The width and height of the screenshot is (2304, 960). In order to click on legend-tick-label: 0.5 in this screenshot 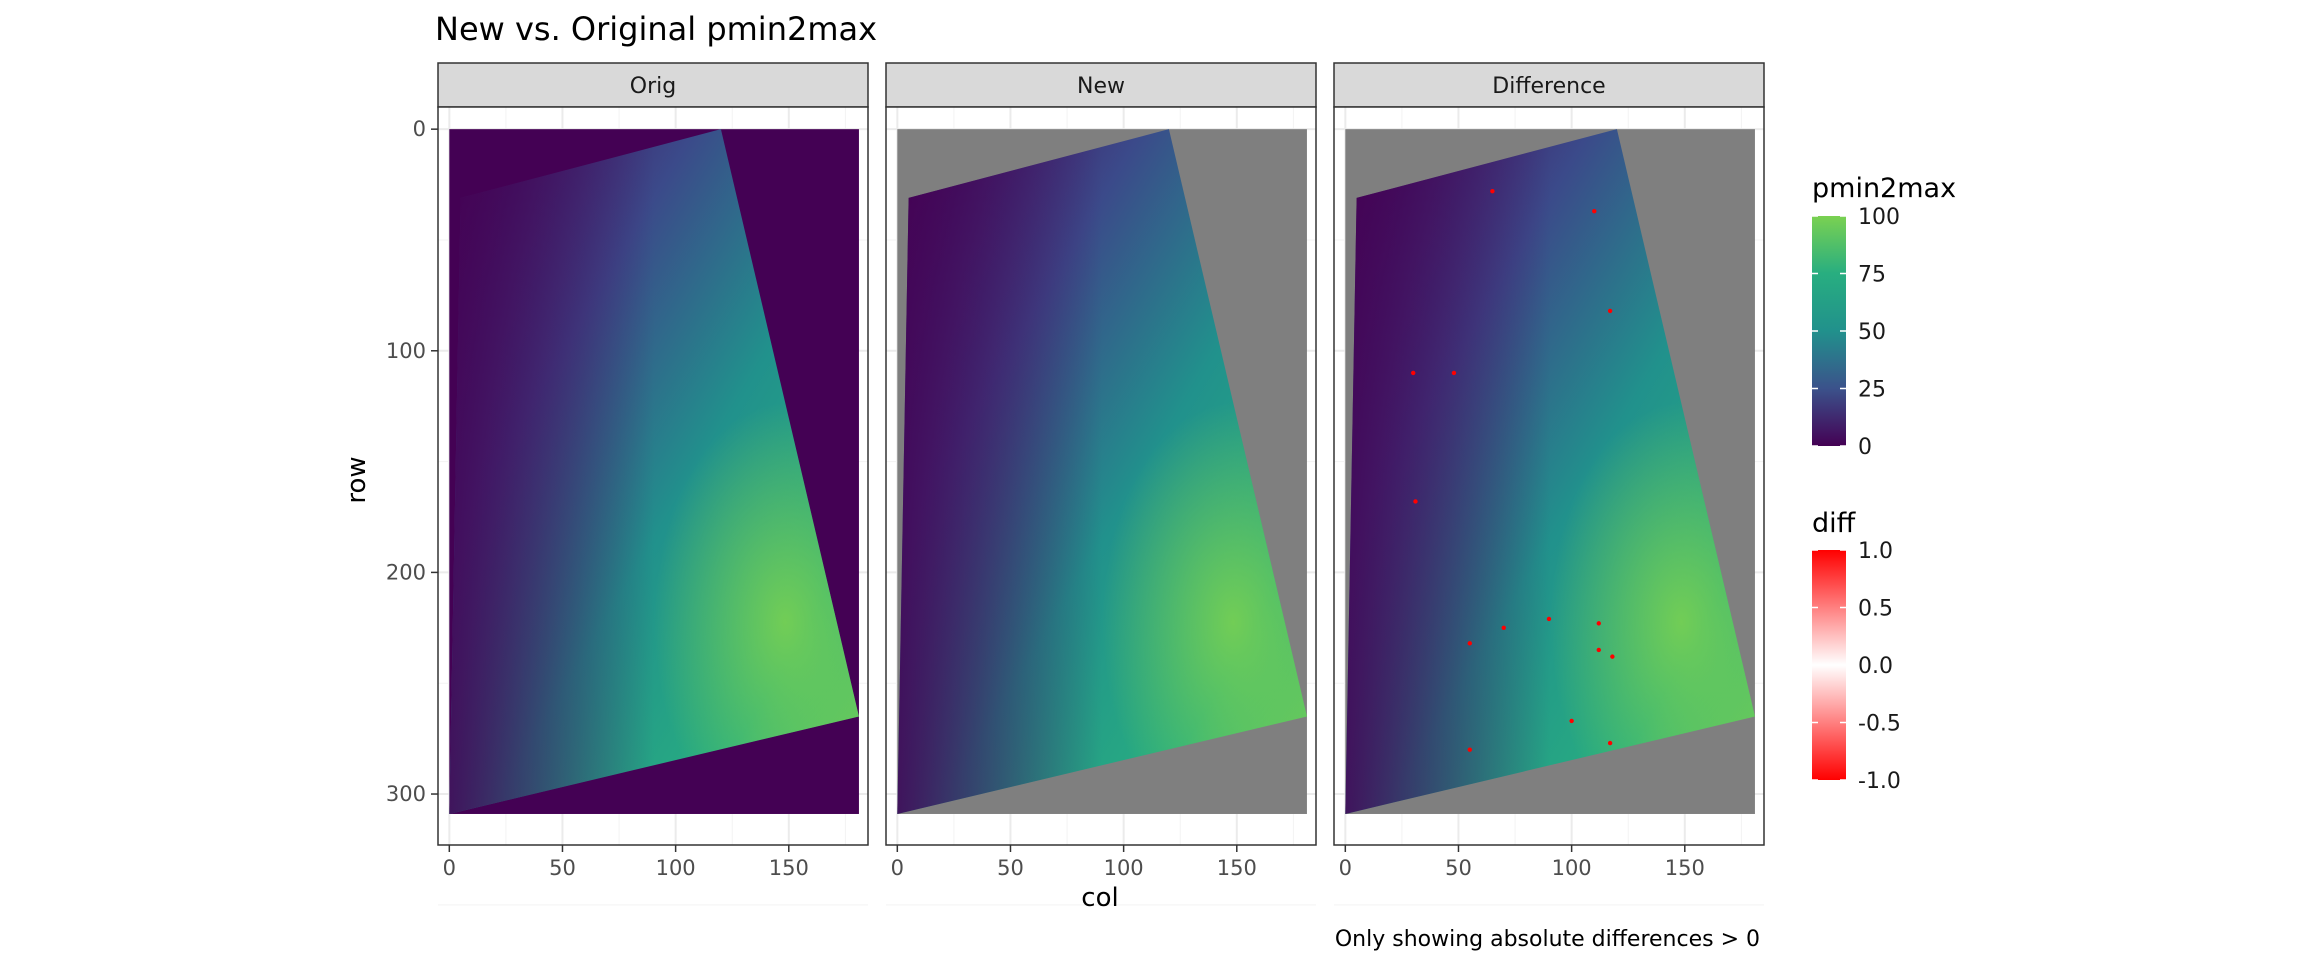, I will do `click(1875, 609)`.